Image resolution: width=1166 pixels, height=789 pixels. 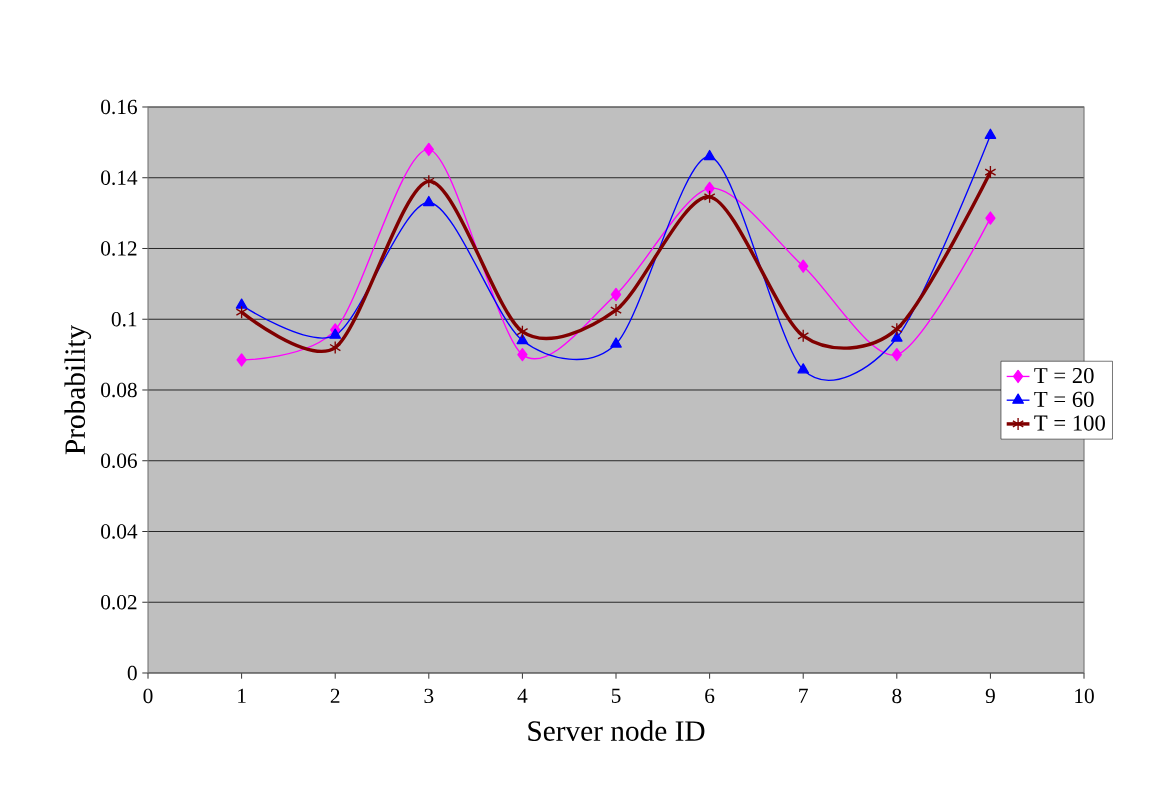 What do you see at coordinates (132, 673) in the screenshot?
I see `y-tick-label: 0` at bounding box center [132, 673].